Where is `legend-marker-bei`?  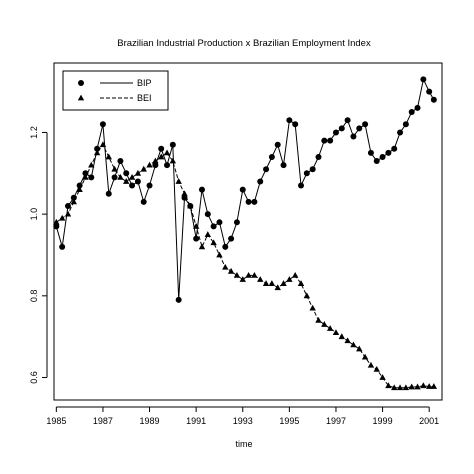 legend-marker-bei is located at coordinates (81, 97).